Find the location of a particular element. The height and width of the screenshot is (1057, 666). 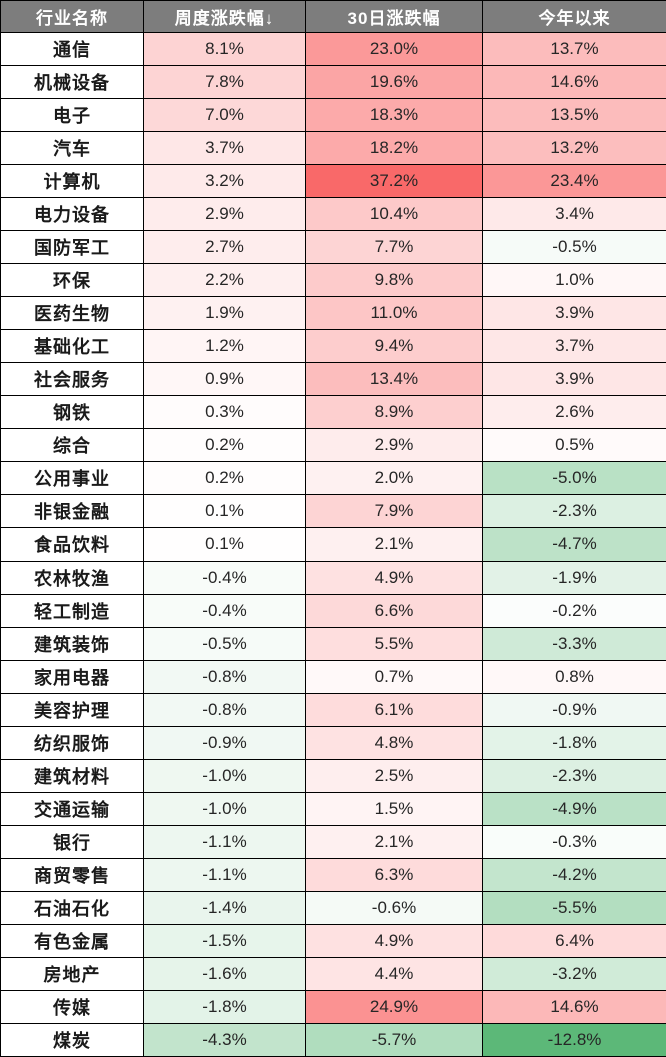

industry-name-cell: 石油石化 is located at coordinates (72, 907).